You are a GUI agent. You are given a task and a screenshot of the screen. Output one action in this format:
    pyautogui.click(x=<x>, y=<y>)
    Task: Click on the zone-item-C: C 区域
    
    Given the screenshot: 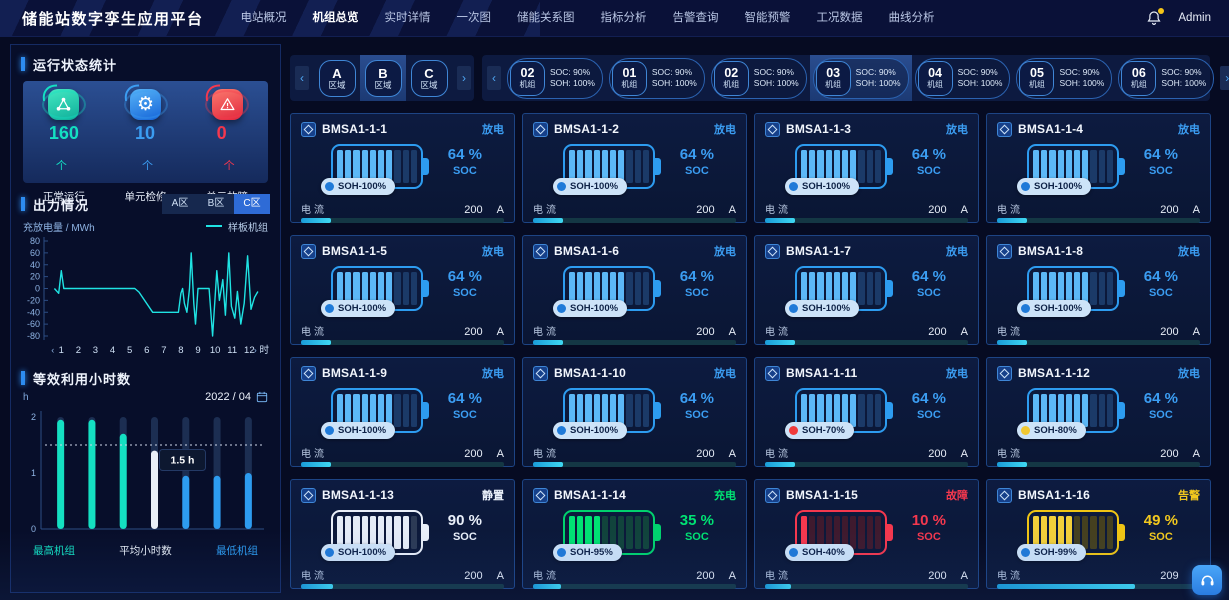 What is the action you would take?
    pyautogui.click(x=429, y=78)
    